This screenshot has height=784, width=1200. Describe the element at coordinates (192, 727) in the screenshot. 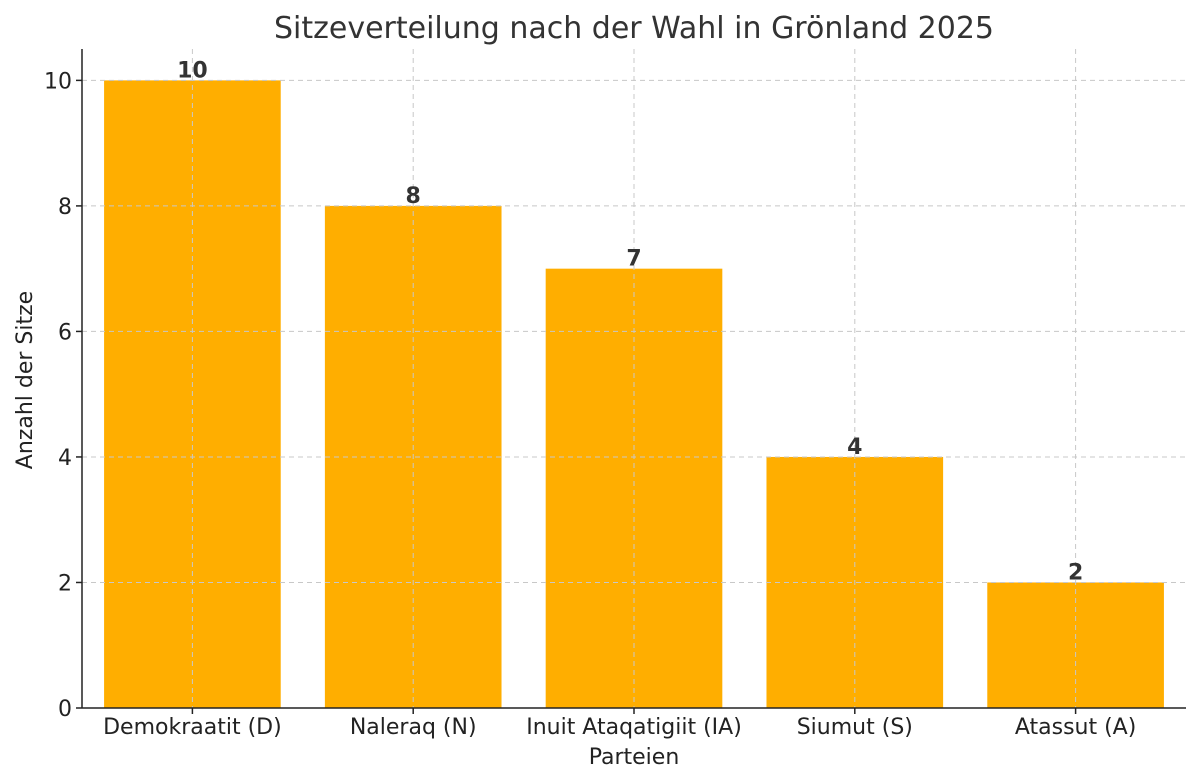

I see `x-tick-label-1: Demokraatit (D)` at that location.